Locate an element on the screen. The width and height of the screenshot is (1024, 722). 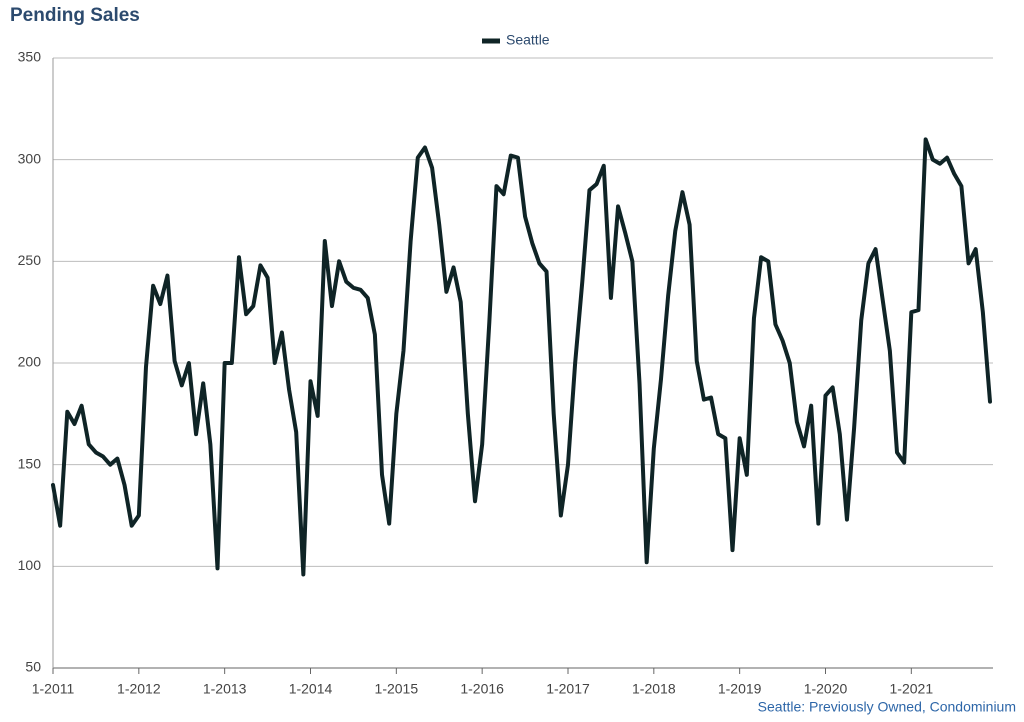
x-tick-label: 1-2018 is located at coordinates (654, 689).